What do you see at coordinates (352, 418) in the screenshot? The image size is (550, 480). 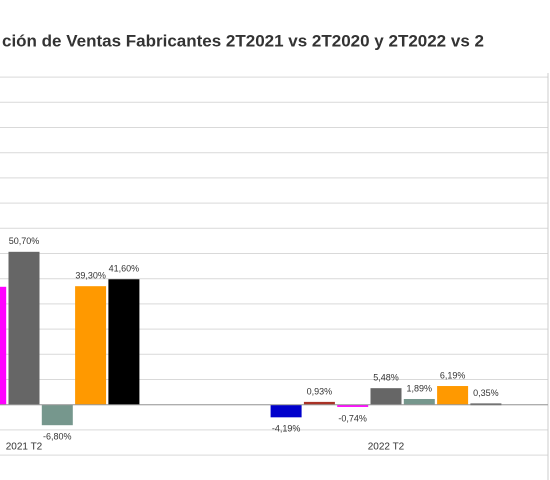 I see `value-label: -0,74%` at bounding box center [352, 418].